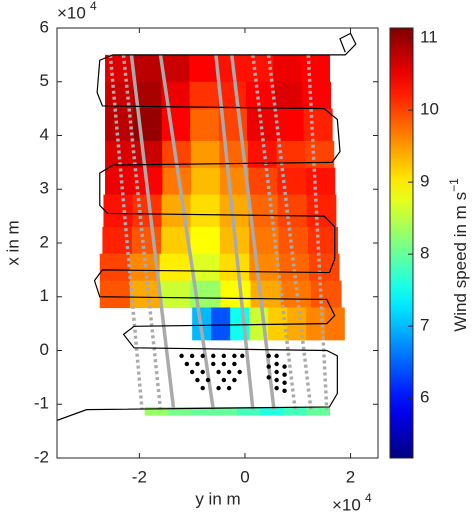 The image size is (474, 516). Describe the element at coordinates (44, 26) in the screenshot. I see `y-tick-label: 6` at that location.